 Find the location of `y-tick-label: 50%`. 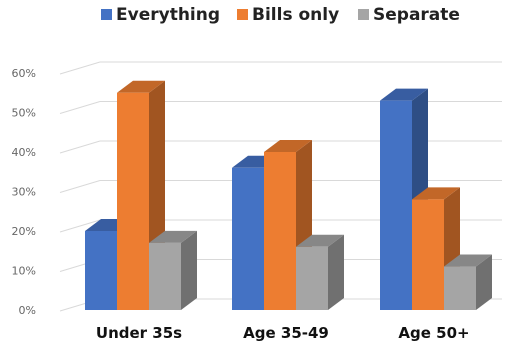

y-tick-label: 50% is located at coordinates (24, 113).